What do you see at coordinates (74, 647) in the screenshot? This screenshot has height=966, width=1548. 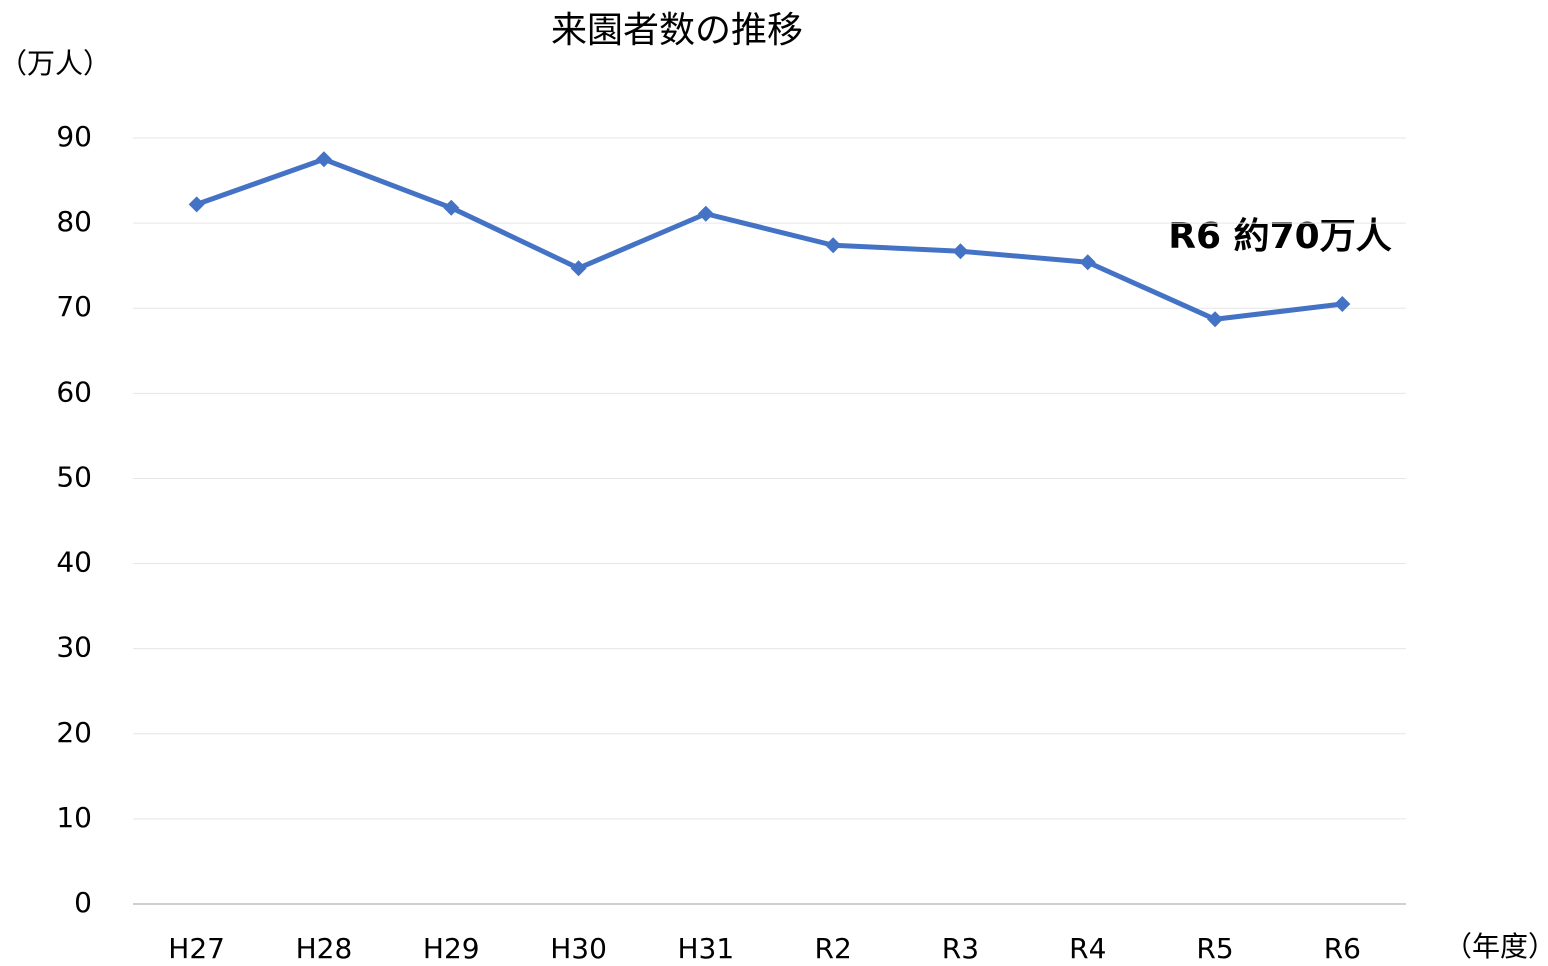 I see `y-tick-label: 30` at bounding box center [74, 647].